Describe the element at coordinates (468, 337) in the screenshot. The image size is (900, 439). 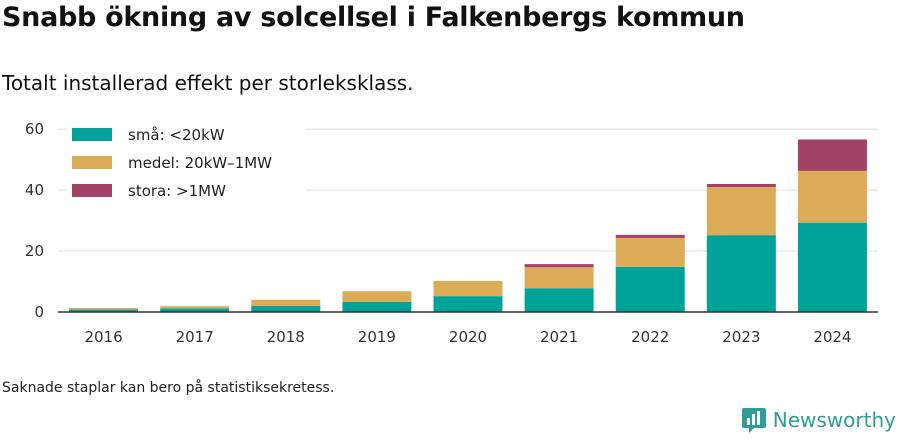
I see `x-tick-label: 2020` at that location.